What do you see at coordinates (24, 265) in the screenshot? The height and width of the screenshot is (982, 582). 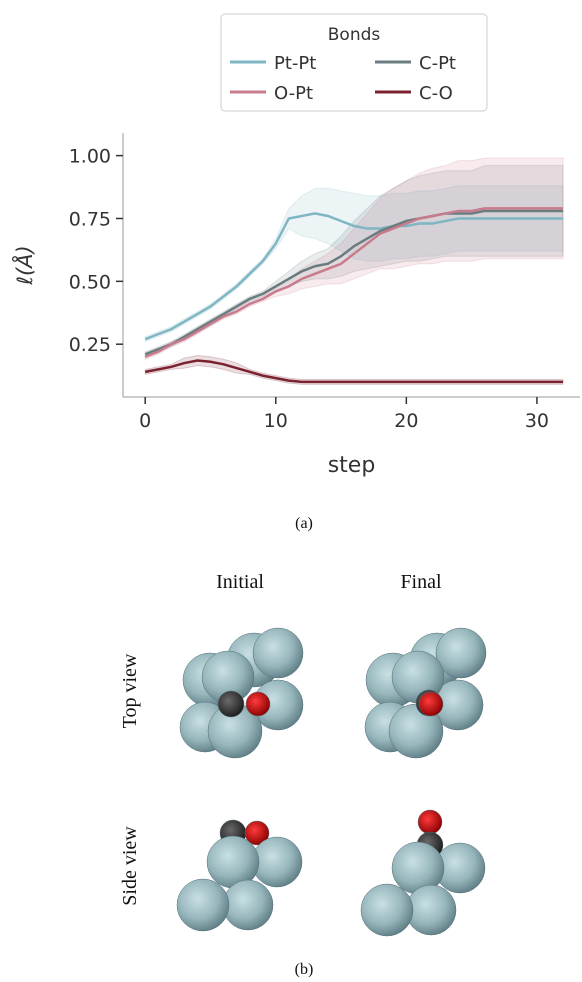 I see `y-axis-label: ℓ(Å)` at bounding box center [24, 265].